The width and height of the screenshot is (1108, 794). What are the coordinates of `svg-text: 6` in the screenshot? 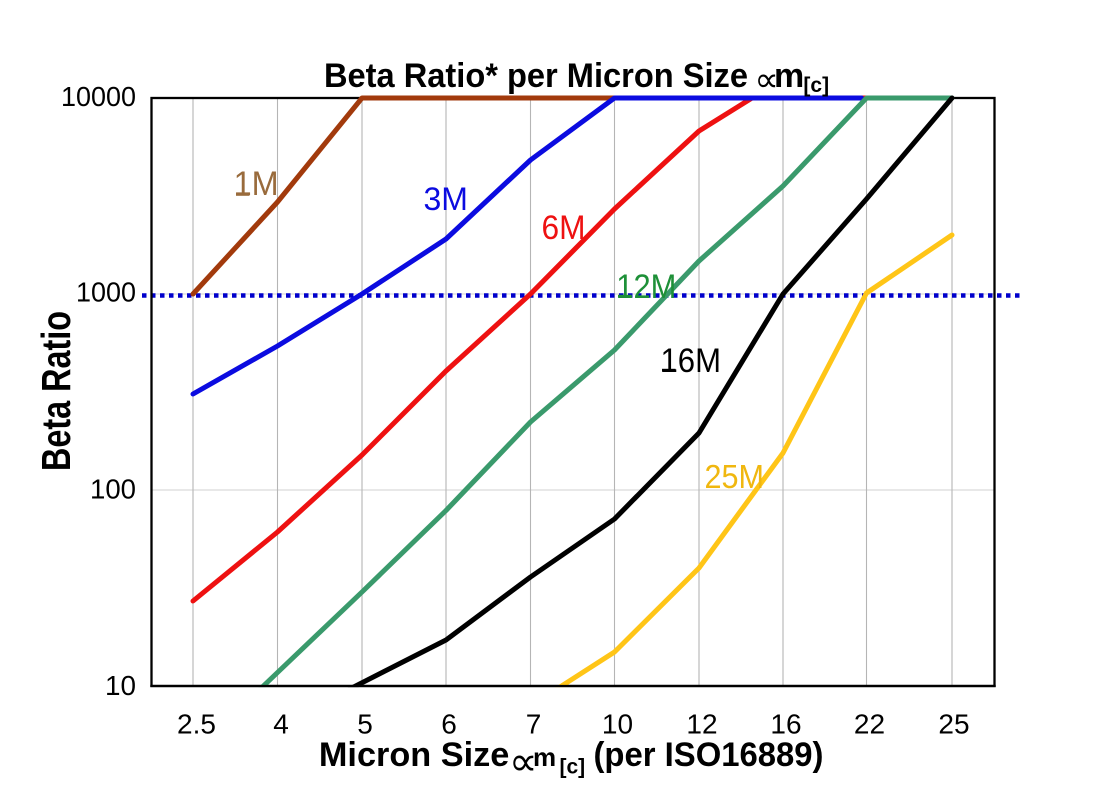 It's located at (449, 724).